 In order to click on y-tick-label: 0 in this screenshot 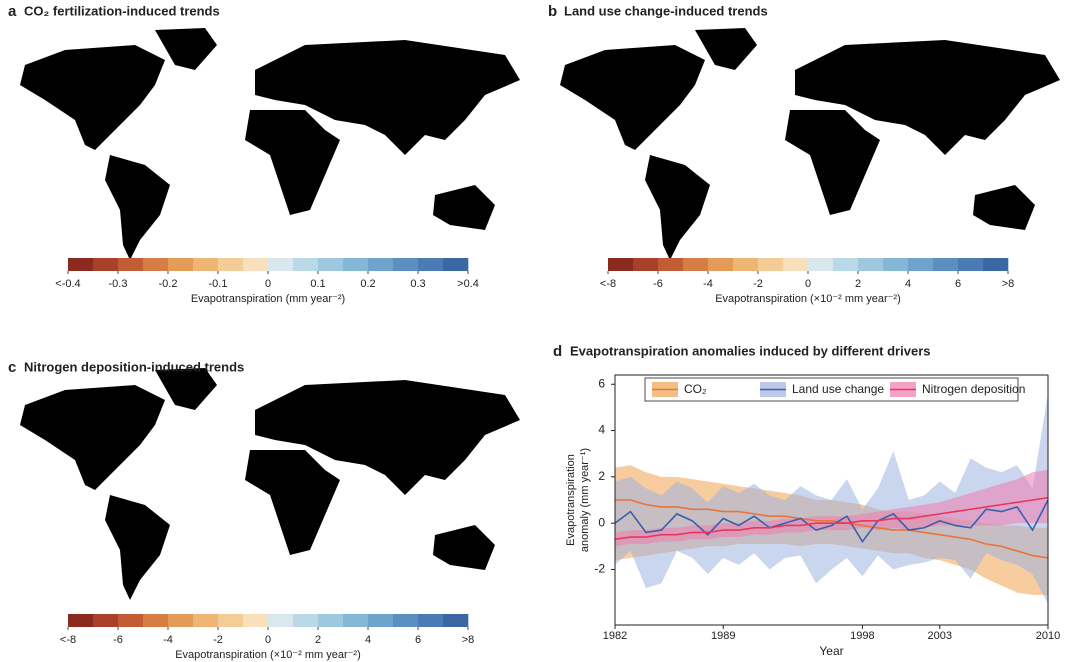, I will do `click(601, 522)`.